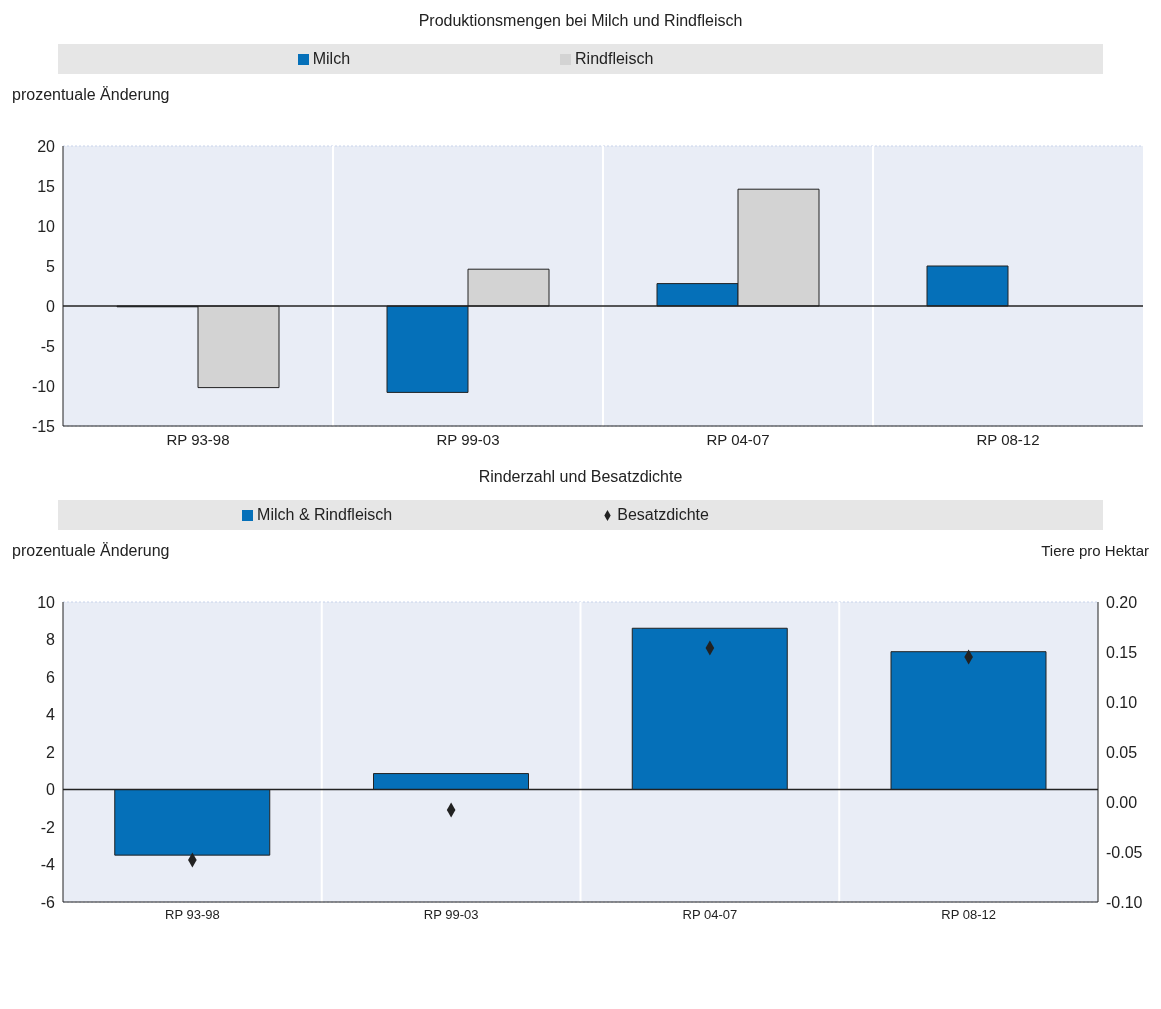  Describe the element at coordinates (1095, 550) in the screenshot. I see `y2-axis-title: Tiere pro Hektar` at that location.